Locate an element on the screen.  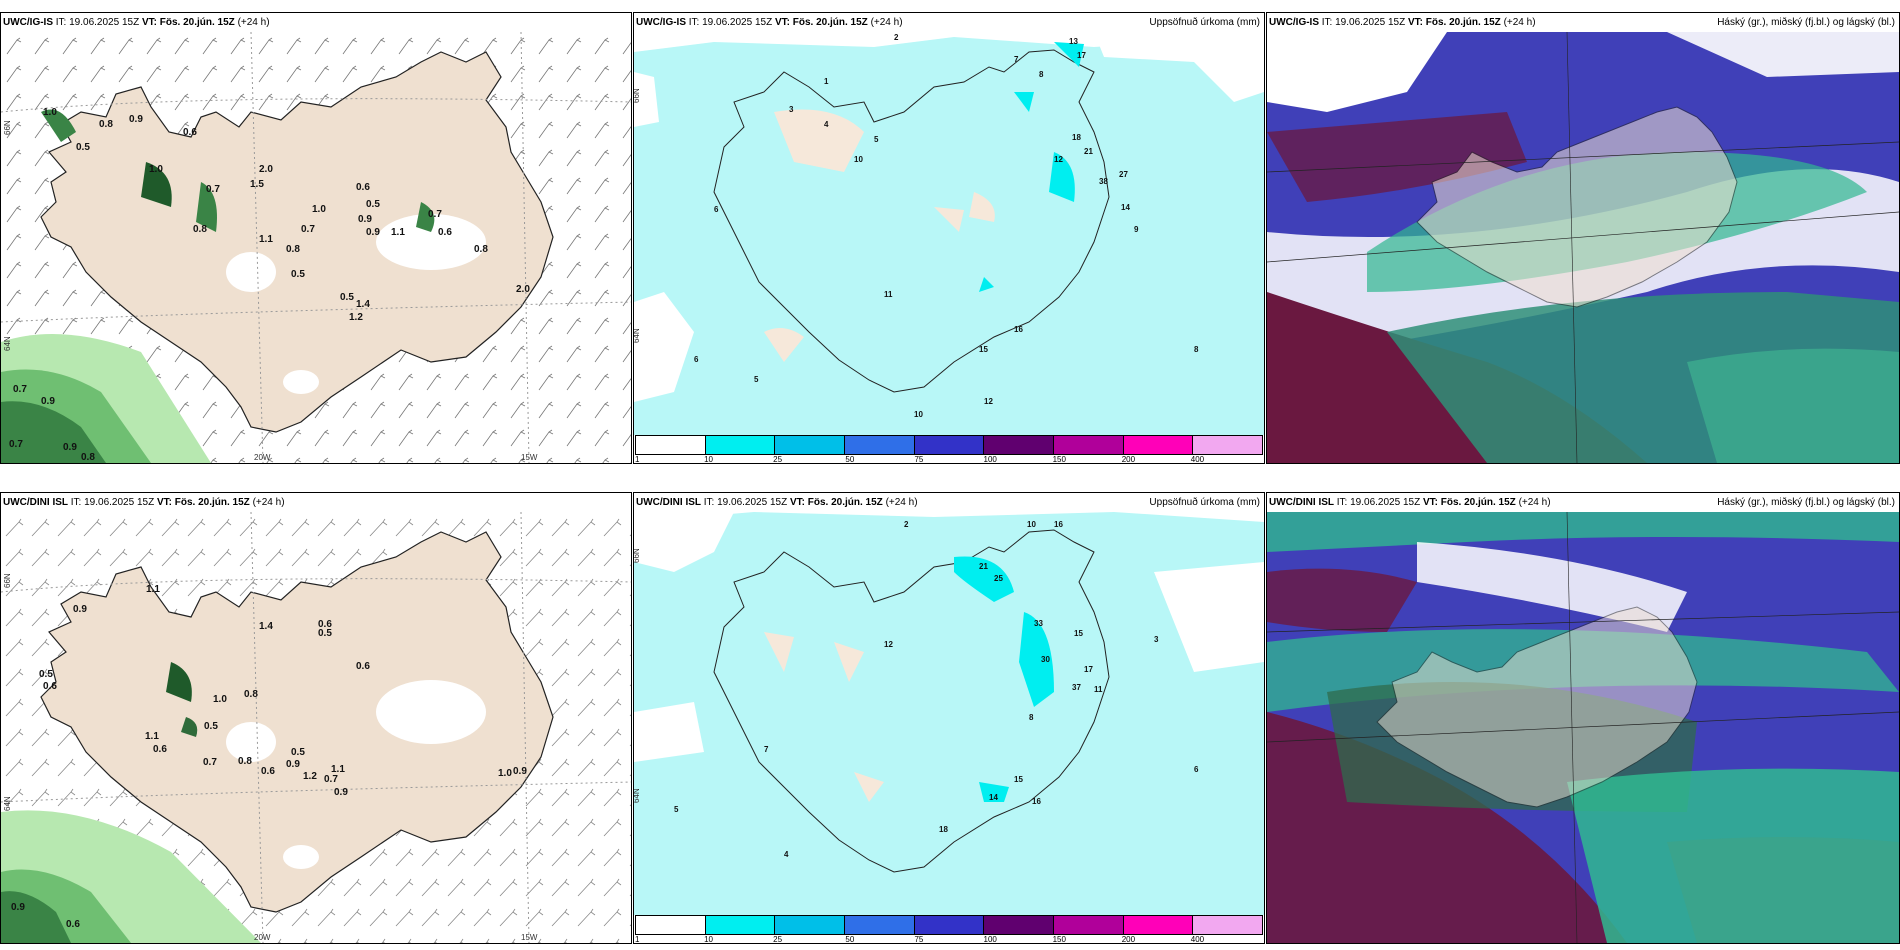
value-label: 18 is located at coordinates (1076, 137).